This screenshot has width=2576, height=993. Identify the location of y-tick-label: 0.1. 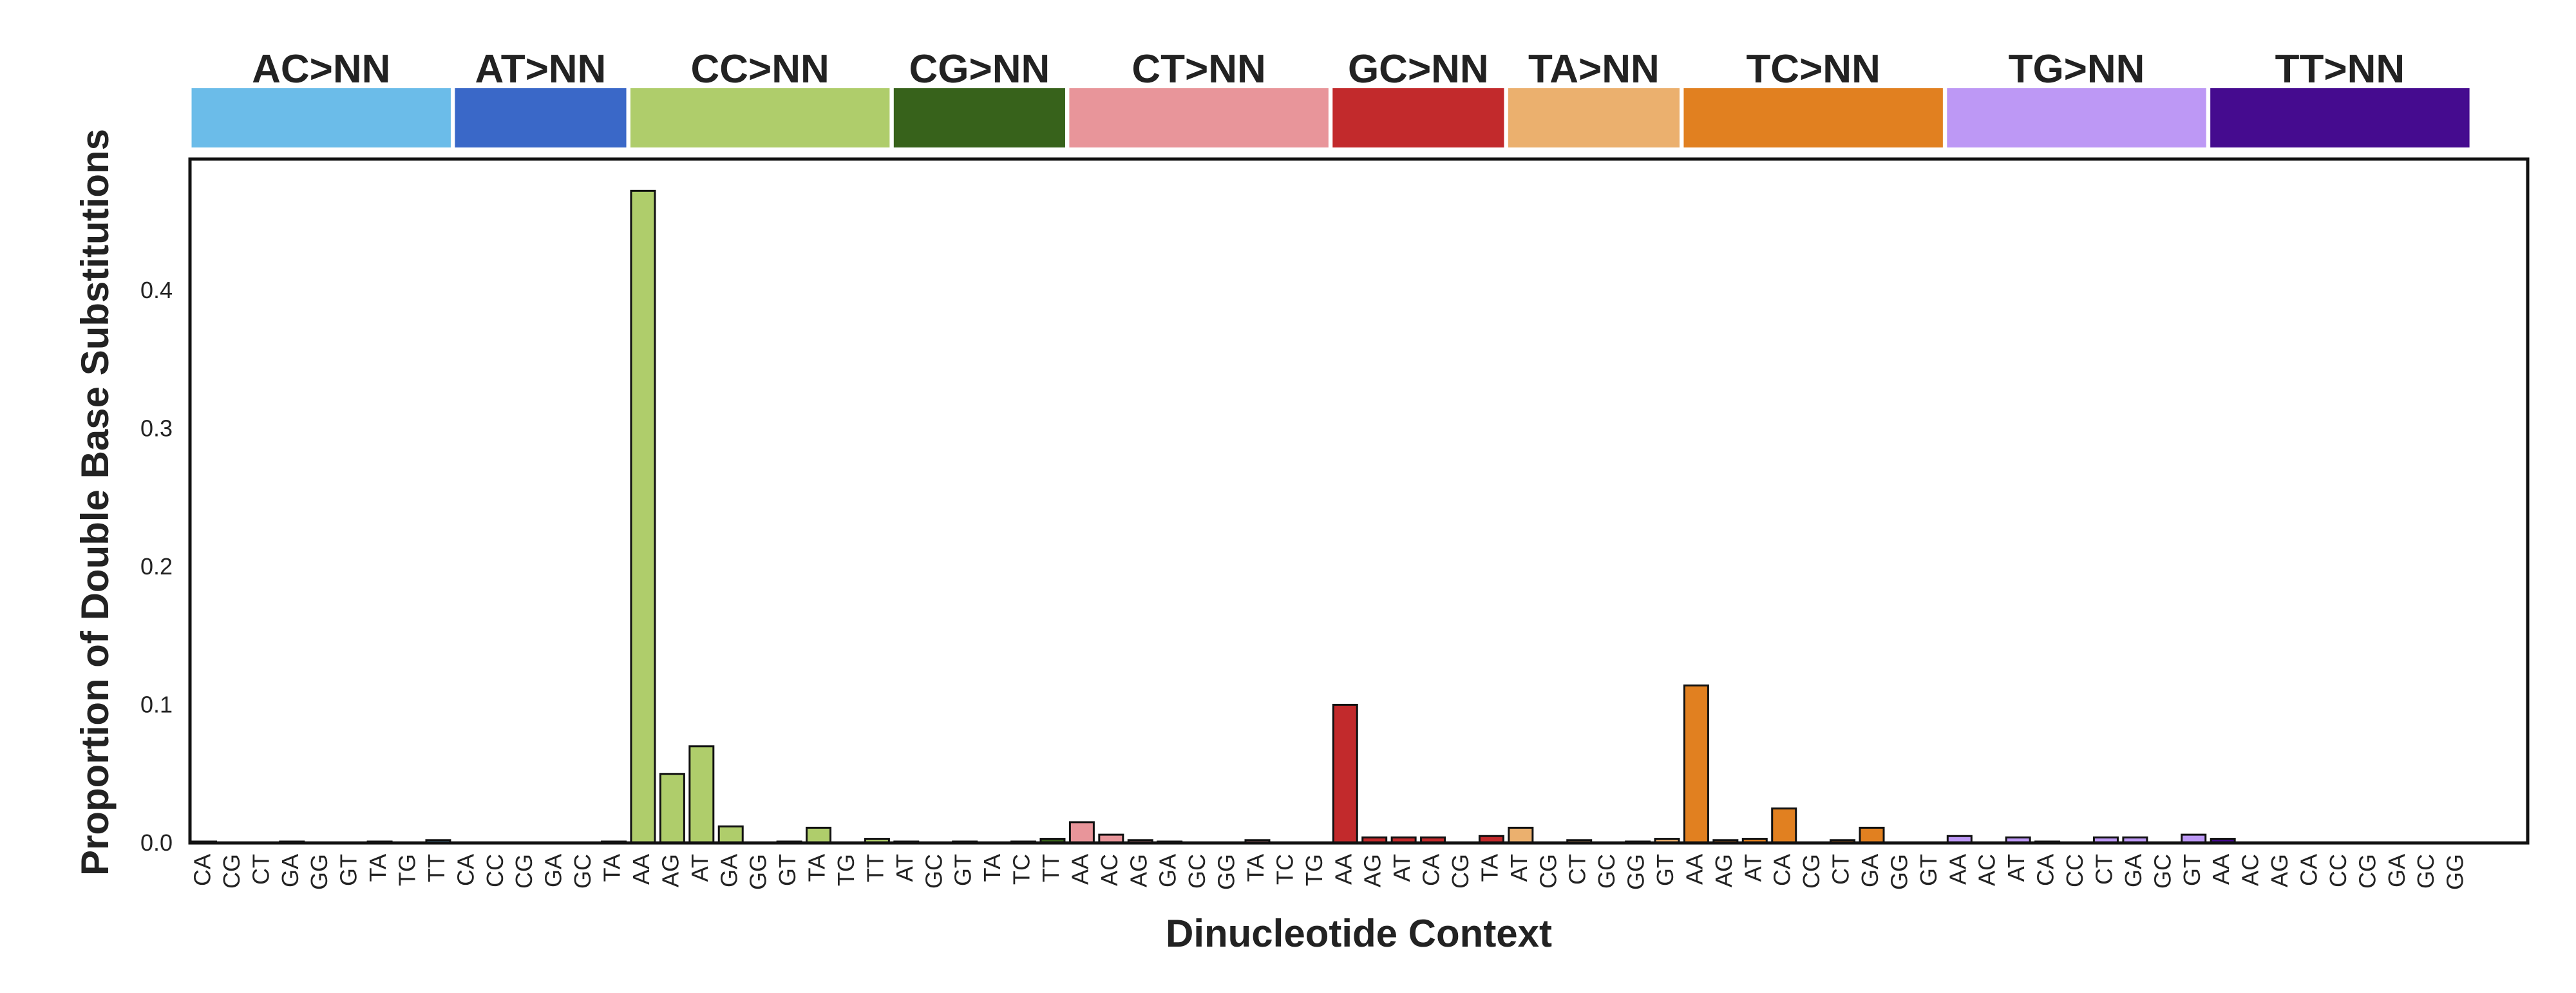
(156, 704).